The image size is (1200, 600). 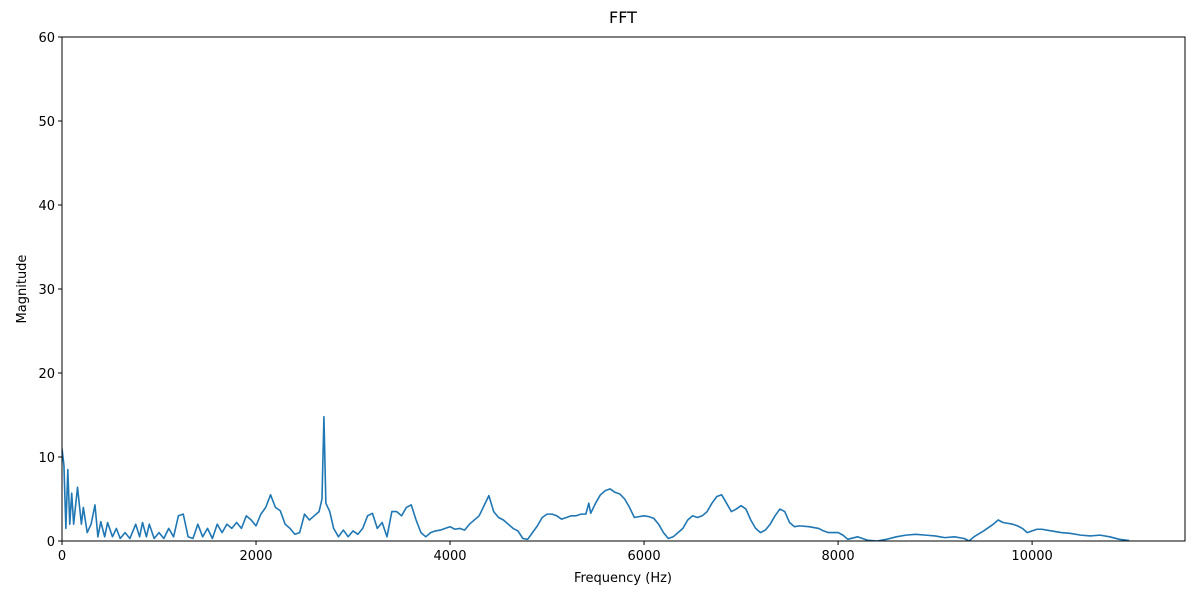 What do you see at coordinates (51, 542) in the screenshot?
I see `y-tick-label: 0` at bounding box center [51, 542].